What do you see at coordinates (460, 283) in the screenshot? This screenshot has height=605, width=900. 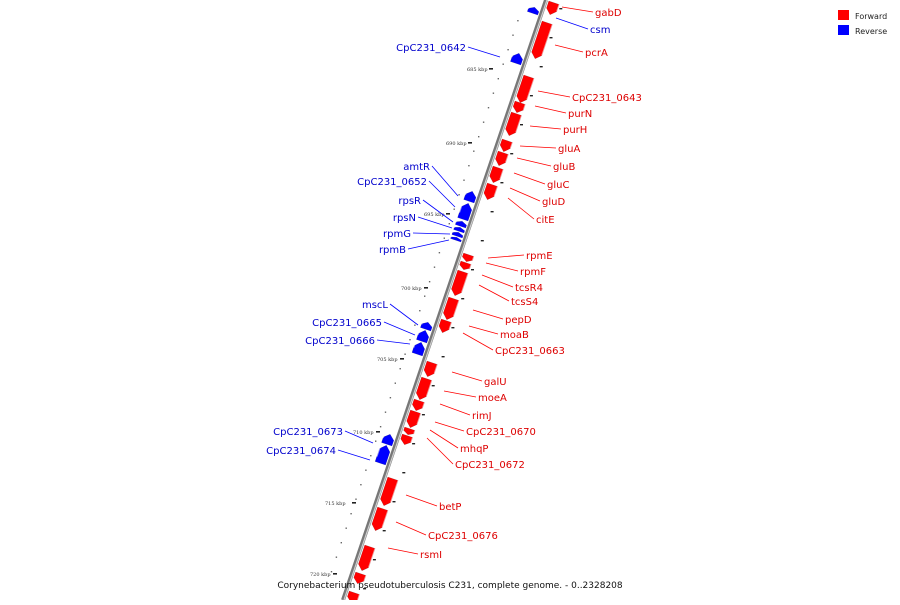 I see `gene-block-tcsr4` at bounding box center [460, 283].